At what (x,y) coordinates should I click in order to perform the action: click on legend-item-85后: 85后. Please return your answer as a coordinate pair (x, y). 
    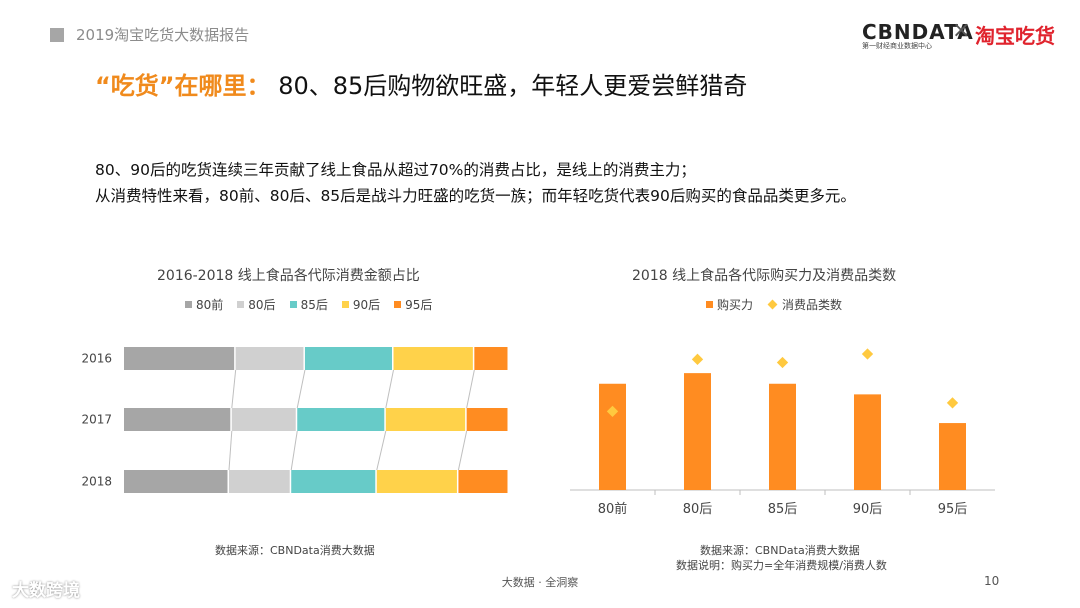
    Looking at the image, I should click on (308, 304).